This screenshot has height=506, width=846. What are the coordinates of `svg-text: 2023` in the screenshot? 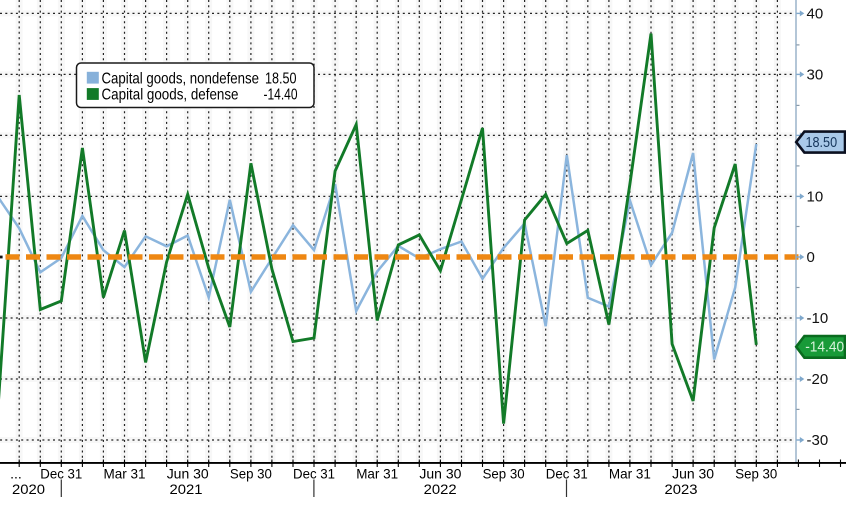 It's located at (681, 489).